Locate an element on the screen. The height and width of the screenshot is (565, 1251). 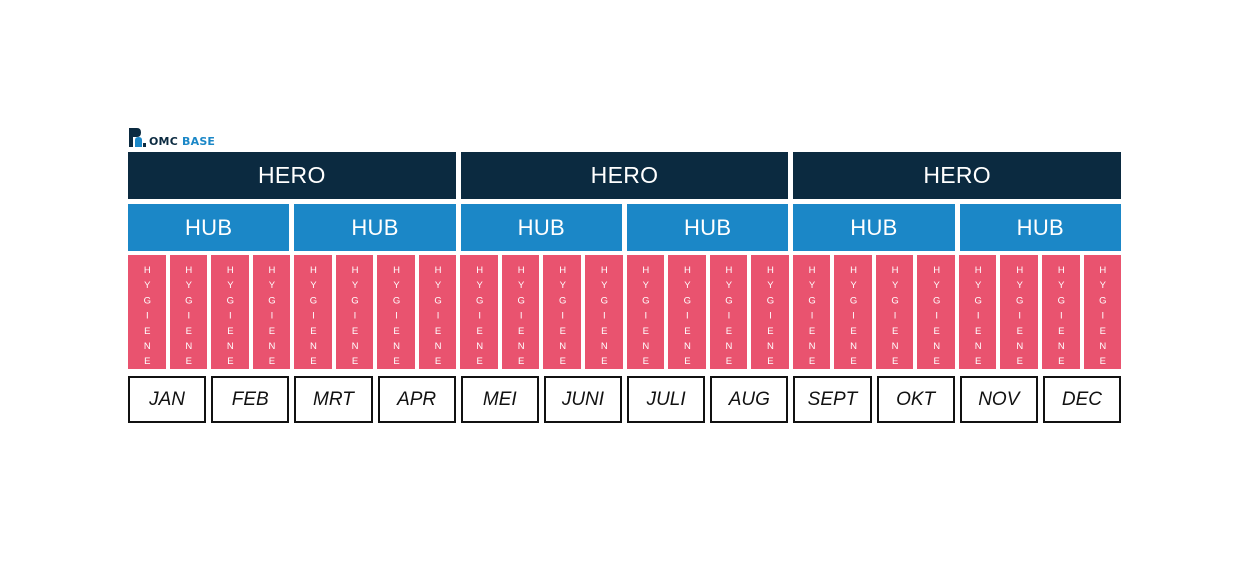
omc-logo-mark-icon is located at coordinates (137, 137).